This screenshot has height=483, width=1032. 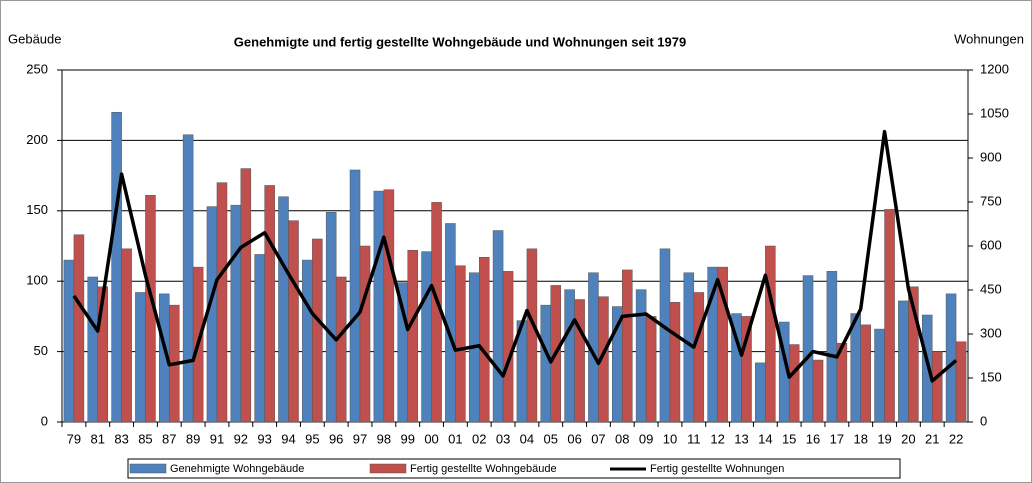 I want to click on x-tick-label: 91, so click(x=217, y=438).